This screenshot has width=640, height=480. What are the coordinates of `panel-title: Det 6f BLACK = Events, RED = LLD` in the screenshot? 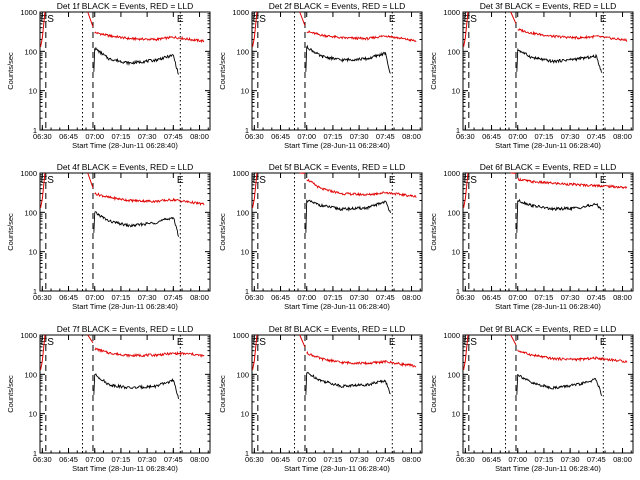 It's located at (548, 167).